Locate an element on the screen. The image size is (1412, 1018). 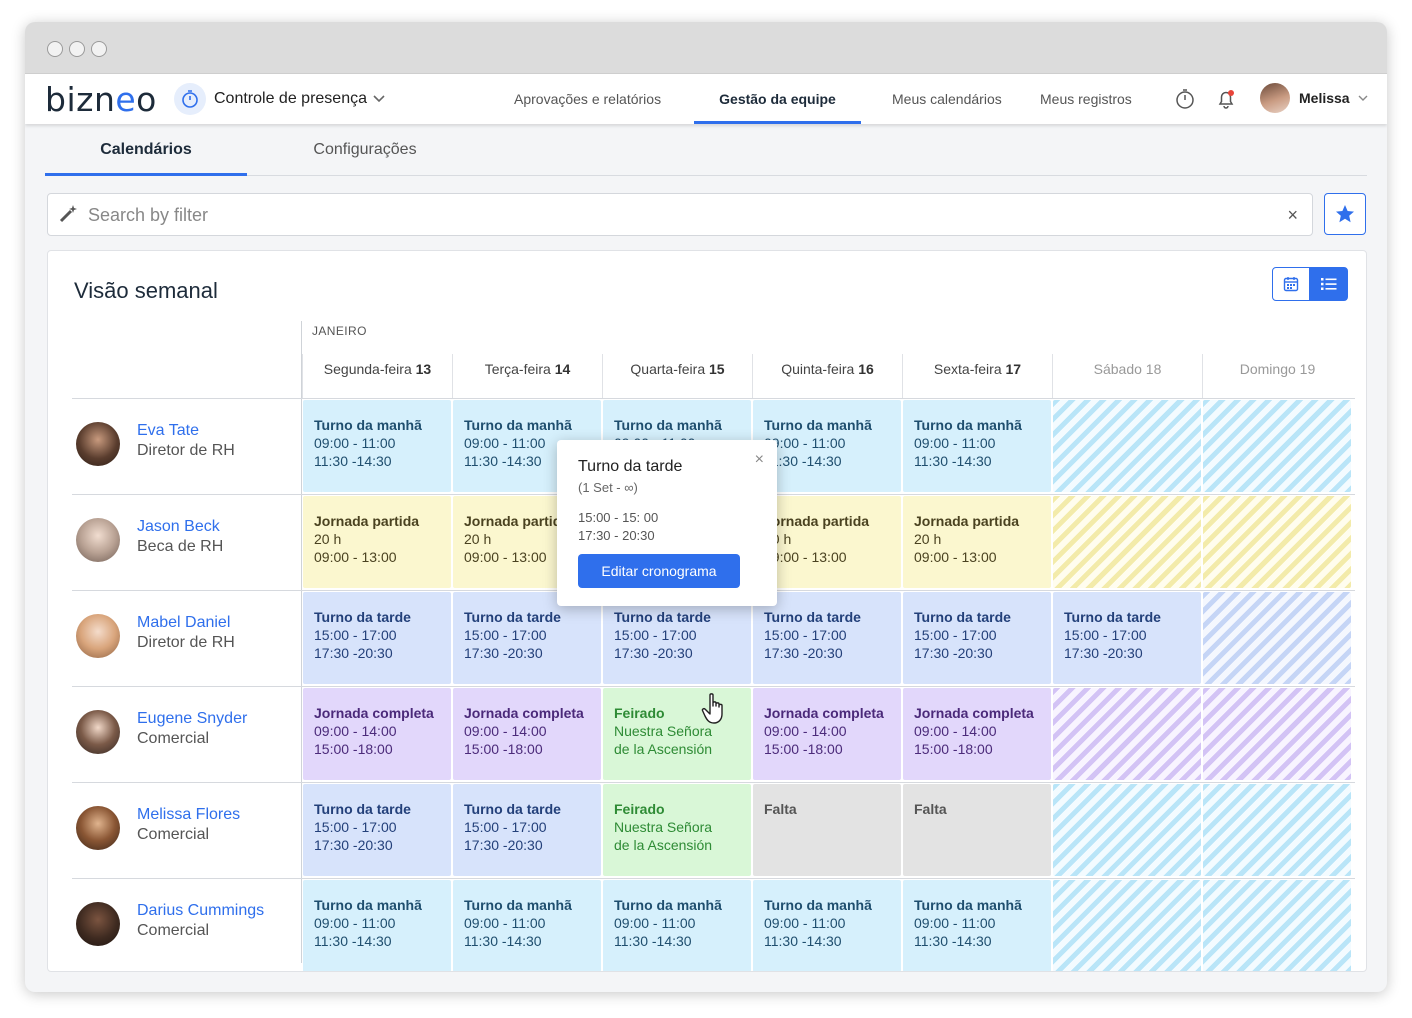
shift-line: 11:30 -14:30 is located at coordinates (803, 461).